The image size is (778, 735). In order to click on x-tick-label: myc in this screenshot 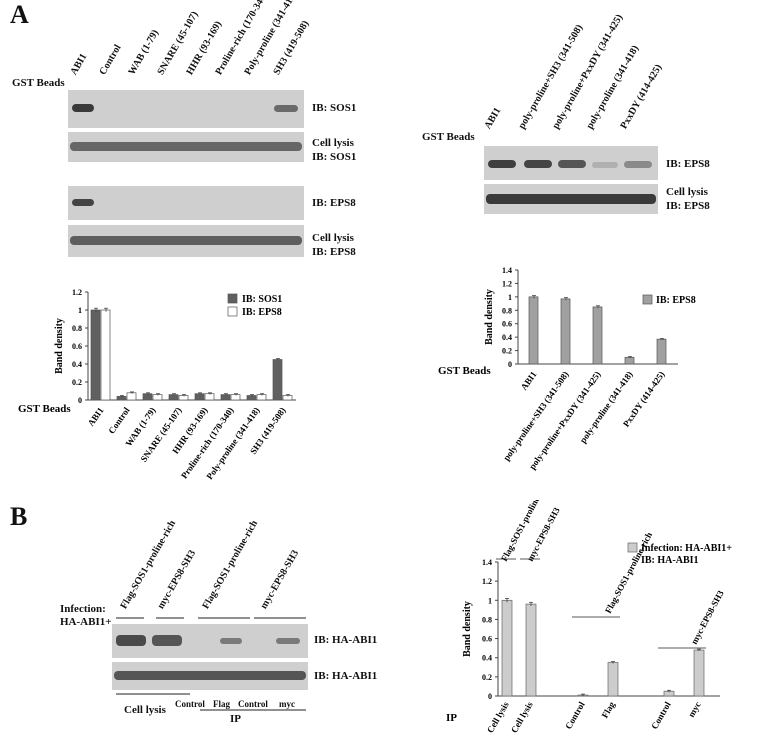, I will do `click(694, 709)`.